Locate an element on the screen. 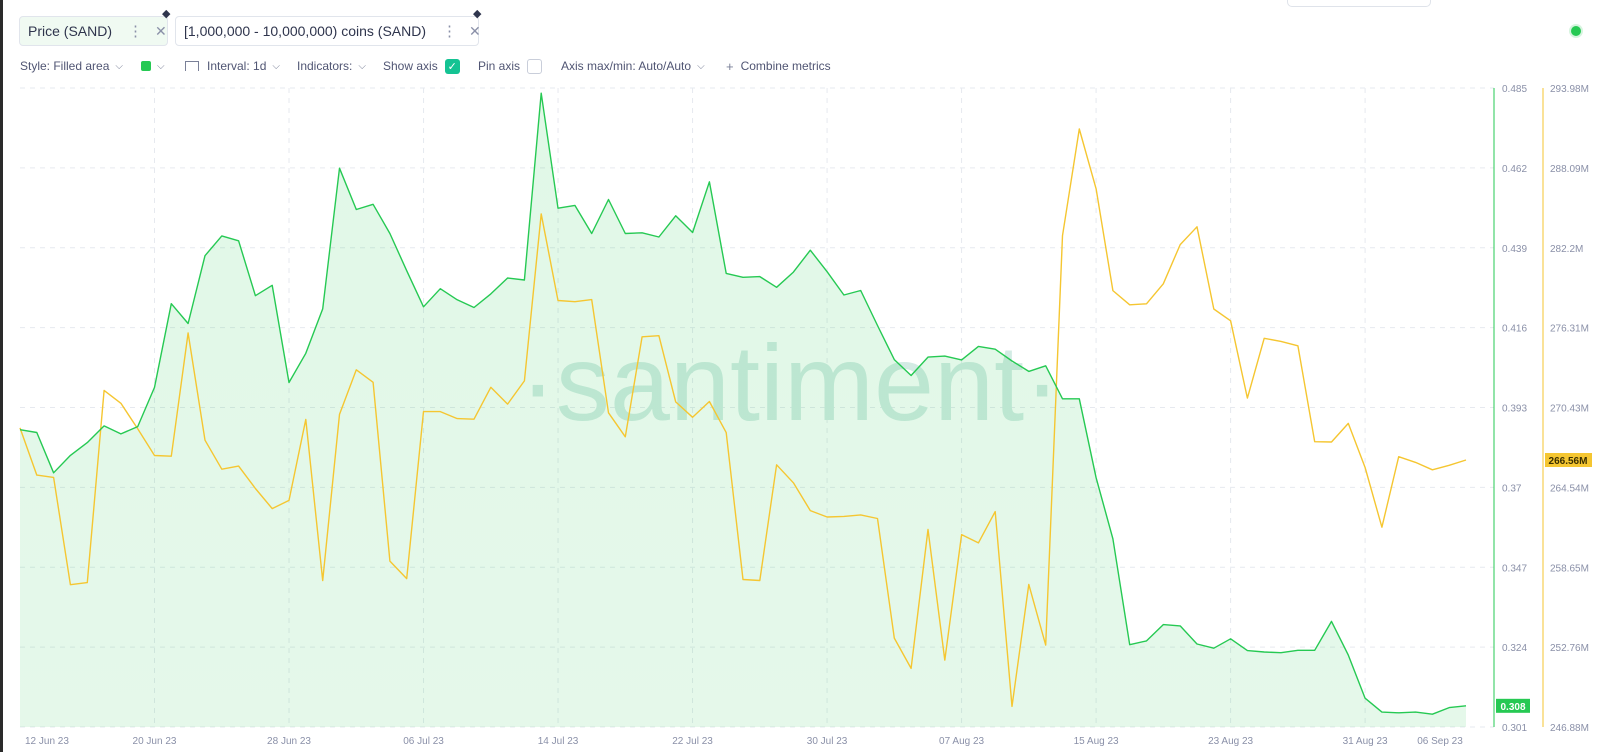 The height and width of the screenshot is (752, 1600). x-tick-label: 28 Jun 23 is located at coordinates (289, 741).